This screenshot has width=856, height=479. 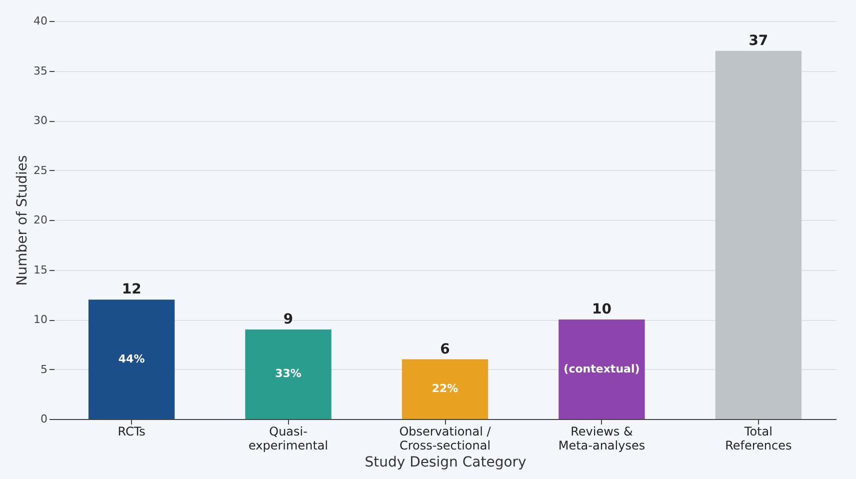 What do you see at coordinates (132, 431) in the screenshot?
I see `x-tick-label: RCTs` at bounding box center [132, 431].